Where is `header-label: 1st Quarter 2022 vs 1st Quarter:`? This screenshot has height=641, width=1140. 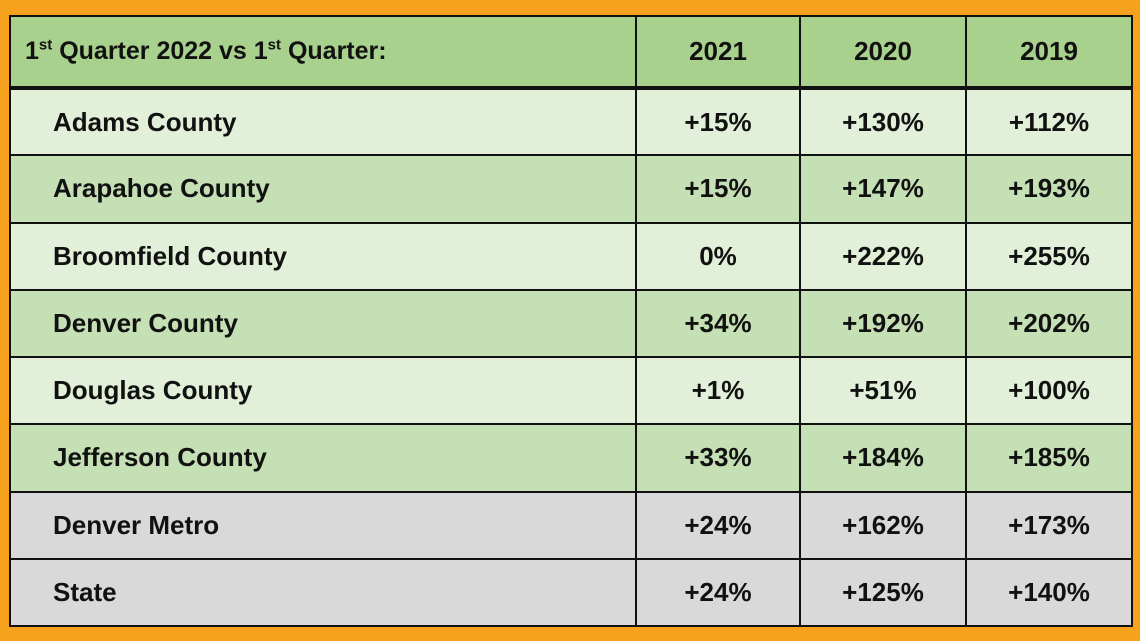
header-label: 1st Quarter 2022 vs 1st Quarter: is located at coordinates (323, 52).